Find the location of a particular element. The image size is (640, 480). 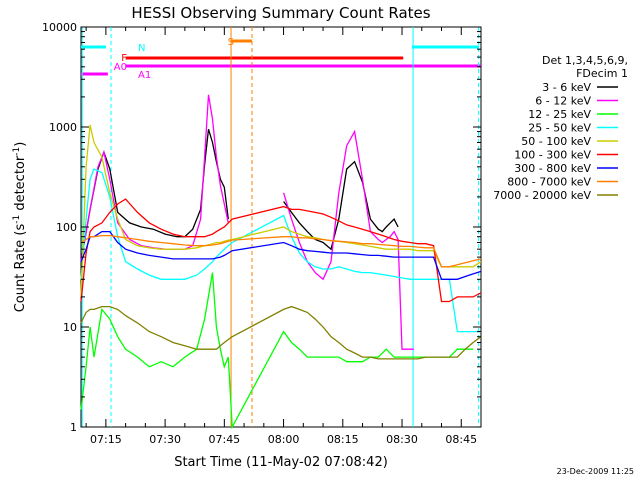

legend-label-1: 3 - 6 keV is located at coordinates (566, 87).